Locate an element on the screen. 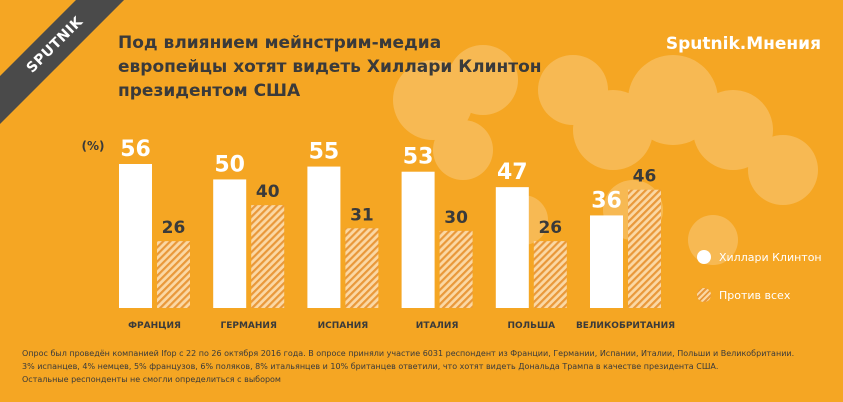 This screenshot has width=843, height=402. title-line-1: Под влиянием мейнстрим-медиа is located at coordinates (280, 43).